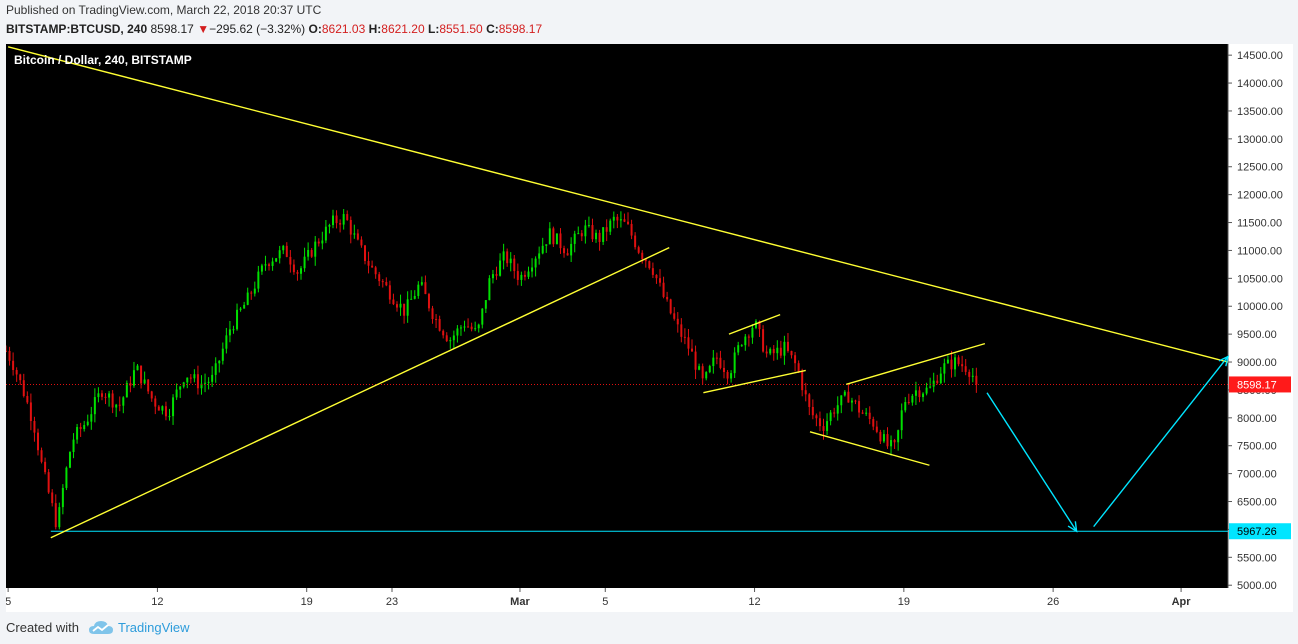 The width and height of the screenshot is (1298, 644). Describe the element at coordinates (754, 381) in the screenshot. I see `trendline-flag1-lower` at that location.